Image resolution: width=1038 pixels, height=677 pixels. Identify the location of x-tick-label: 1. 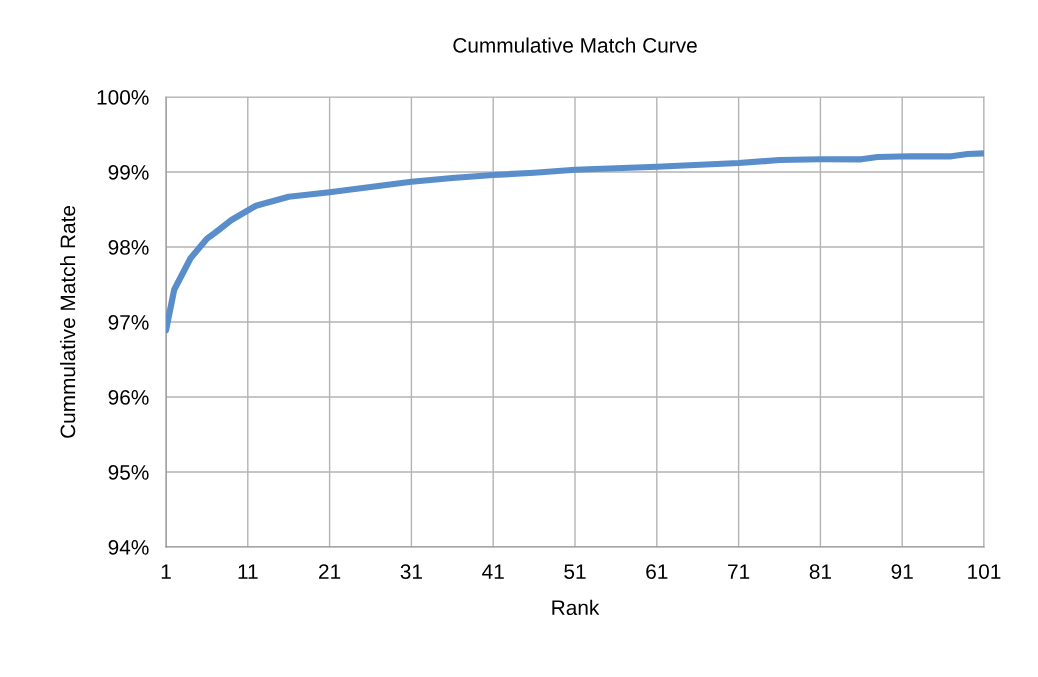
(166, 571).